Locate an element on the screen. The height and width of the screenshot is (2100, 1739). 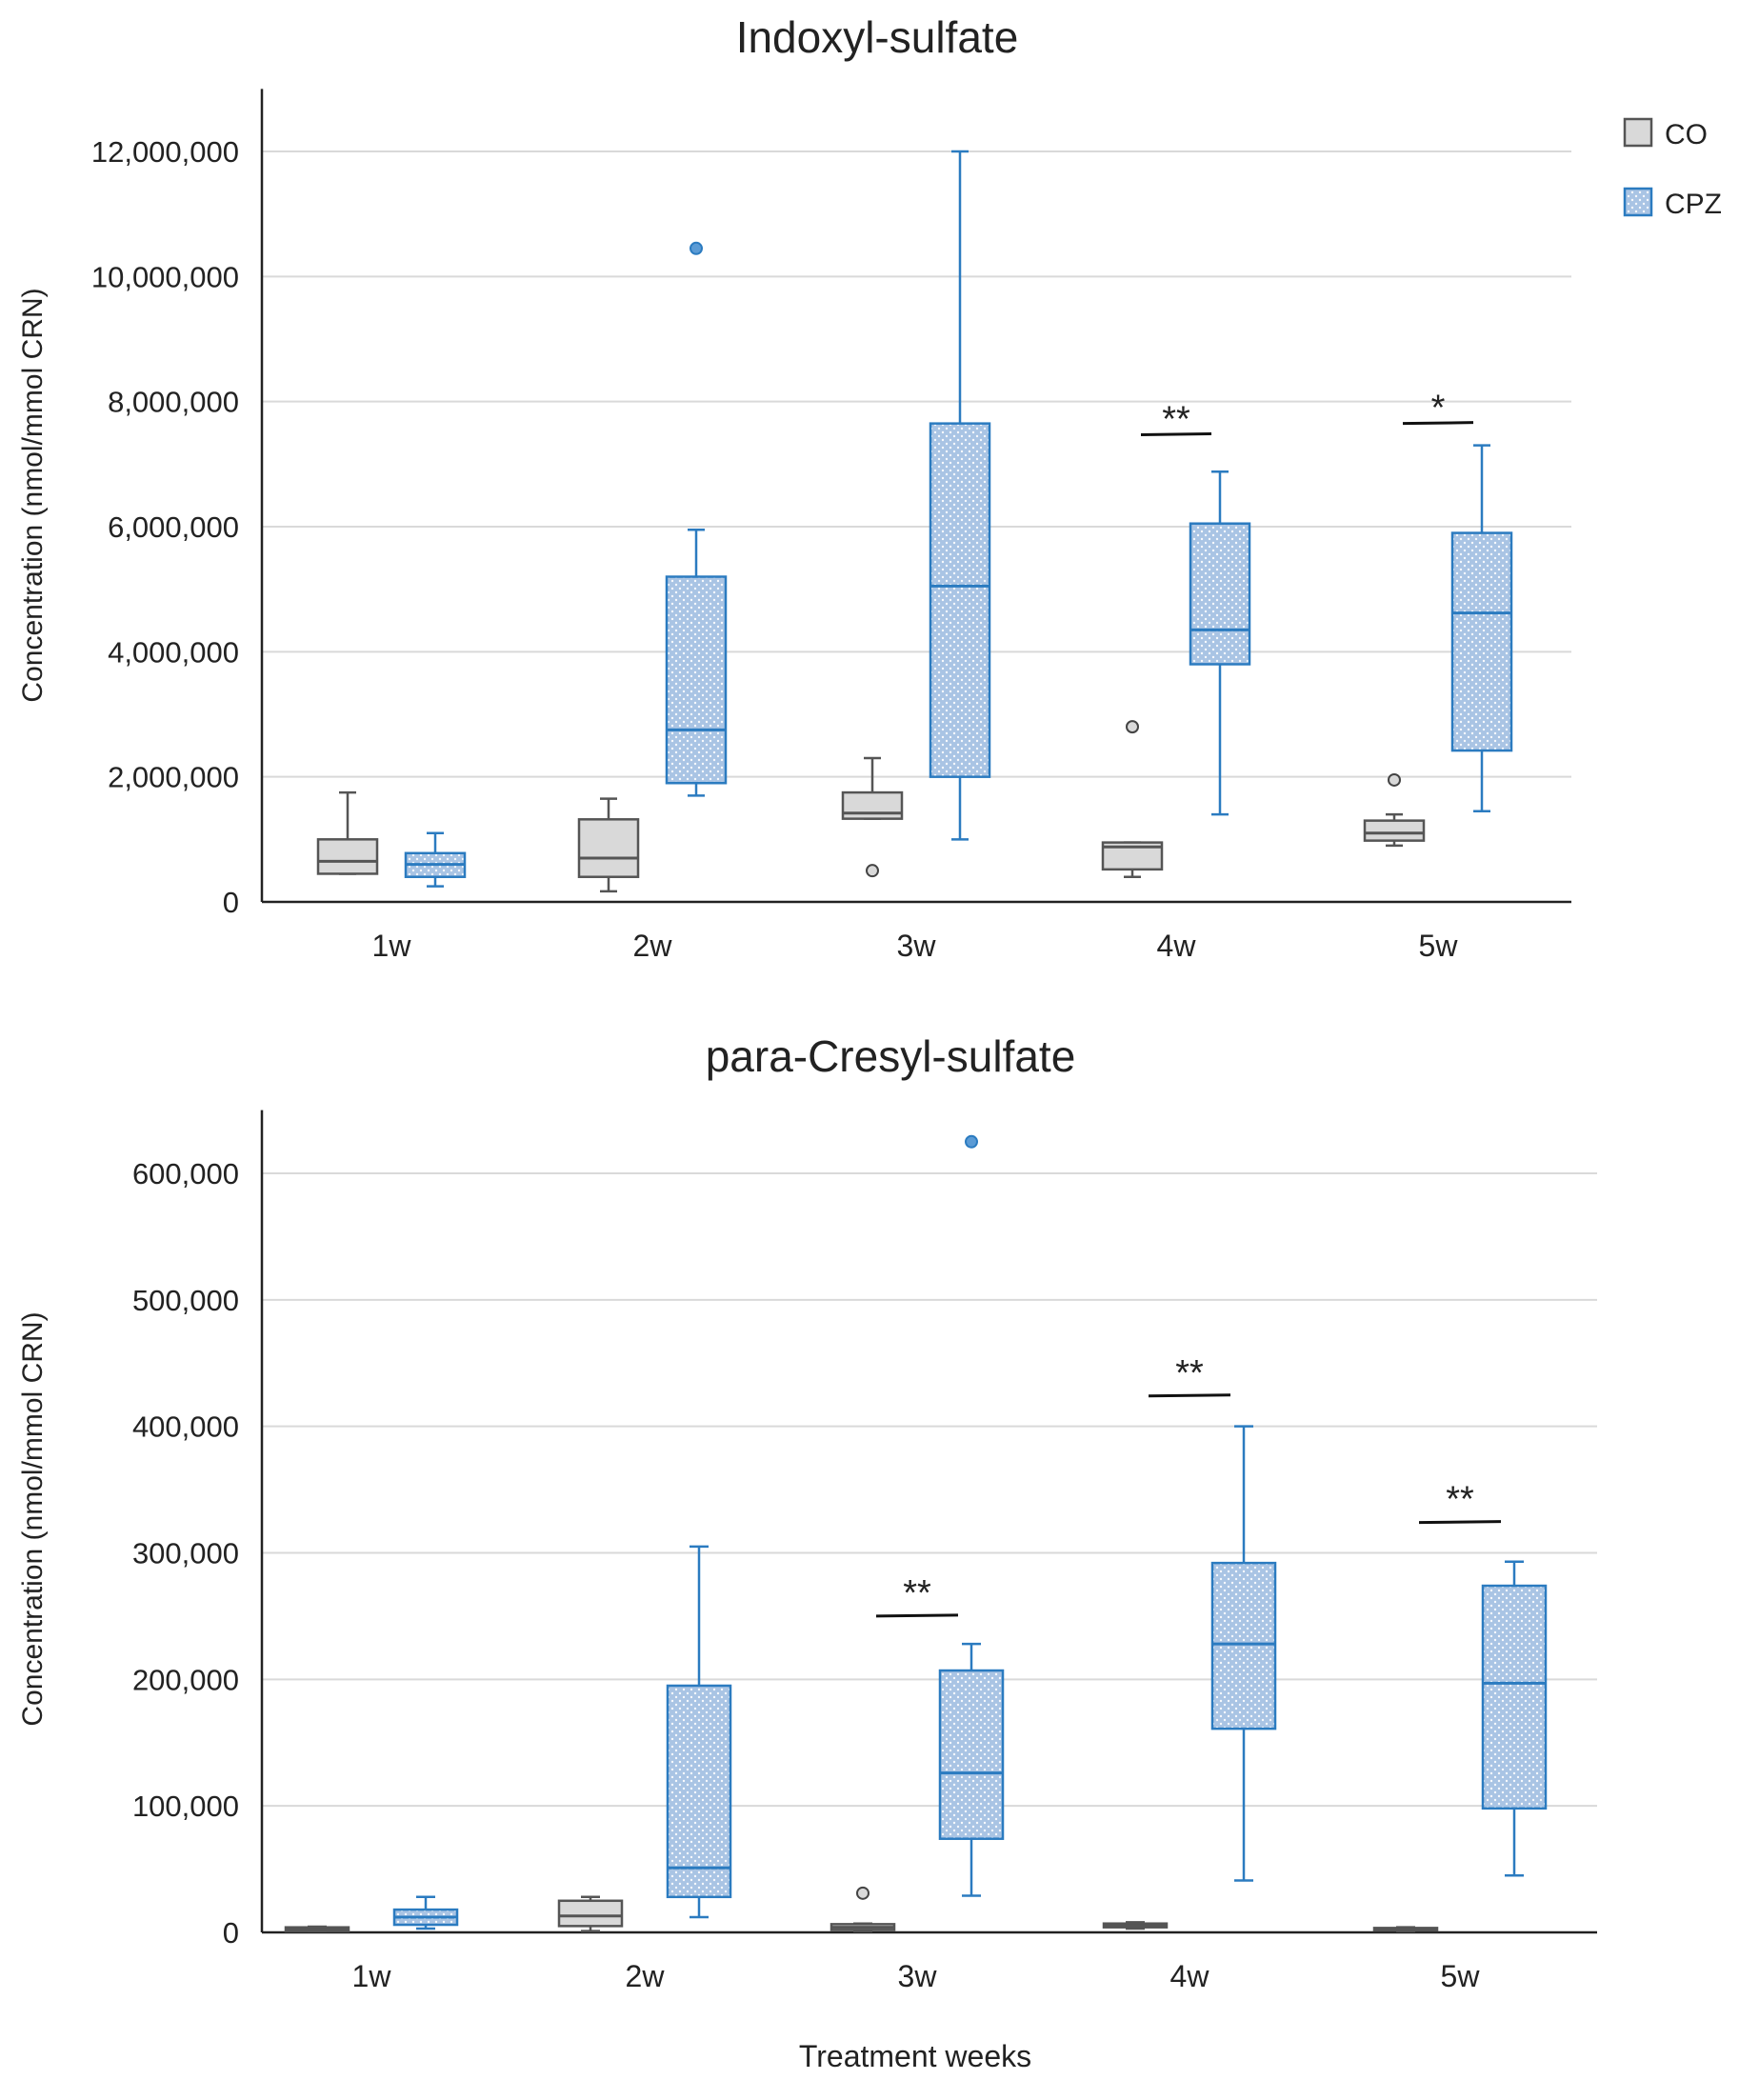
y-tick-label: 2,000,000 is located at coordinates (173, 777).